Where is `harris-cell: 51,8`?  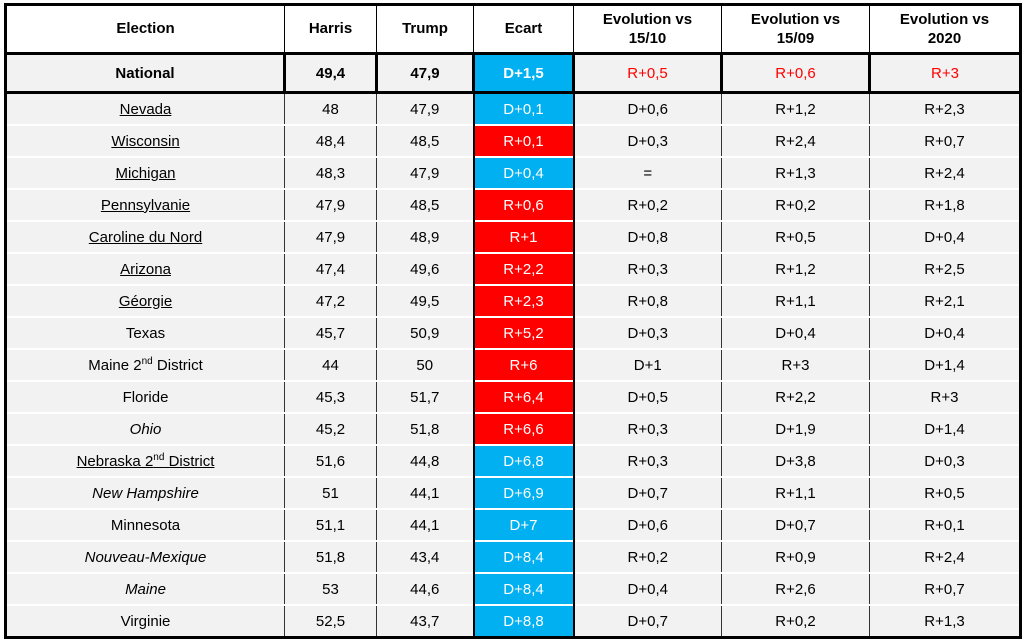 harris-cell: 51,8 is located at coordinates (330, 556).